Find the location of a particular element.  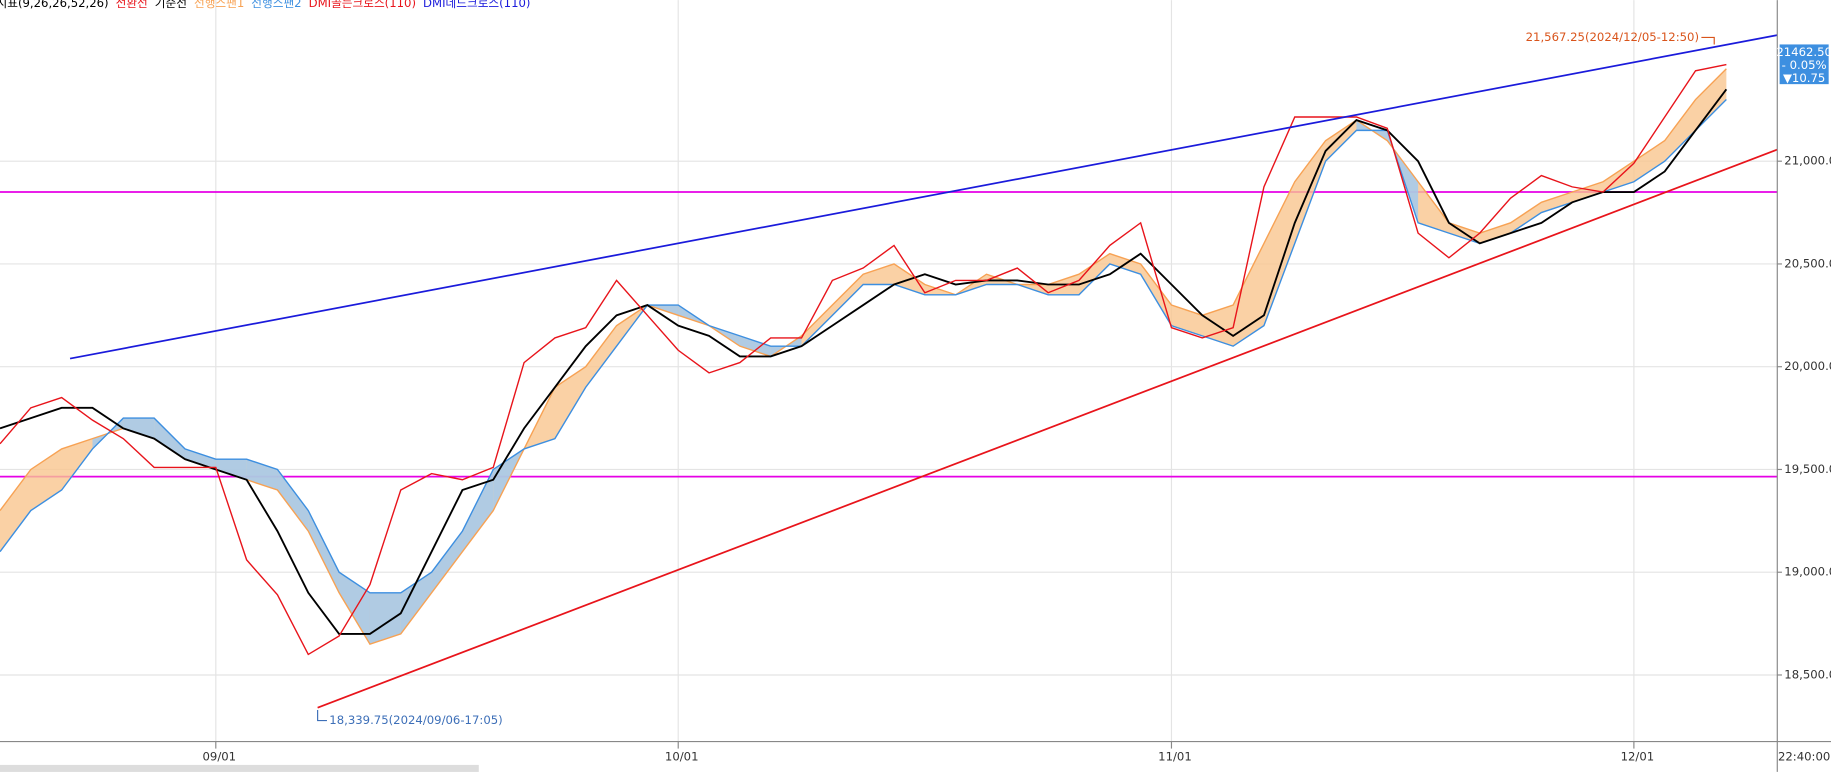

legend-entry: 선행스팬1 is located at coordinates (219, 5).